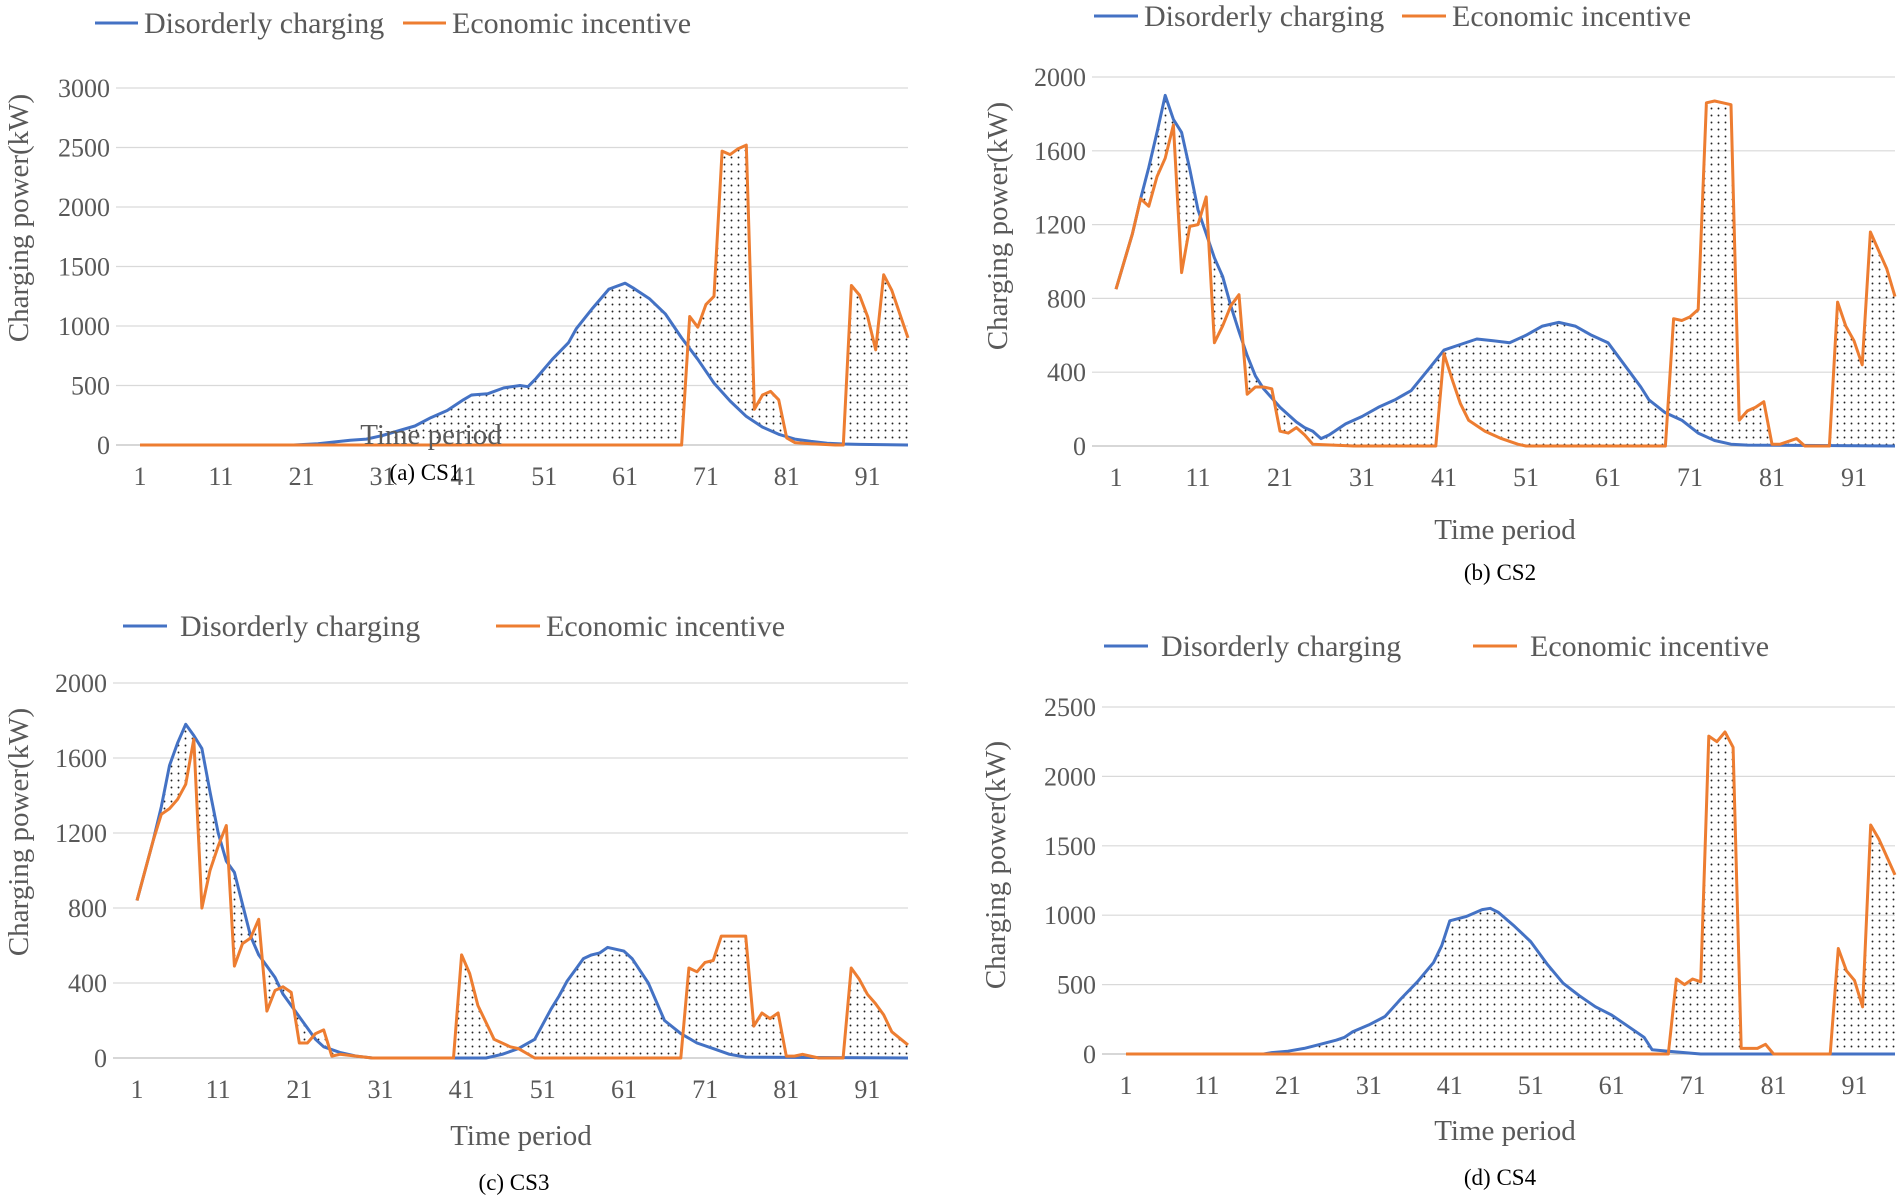 The image size is (1900, 1201). Describe the element at coordinates (90, 386) in the screenshot. I see `y-tick-label: 500` at that location.